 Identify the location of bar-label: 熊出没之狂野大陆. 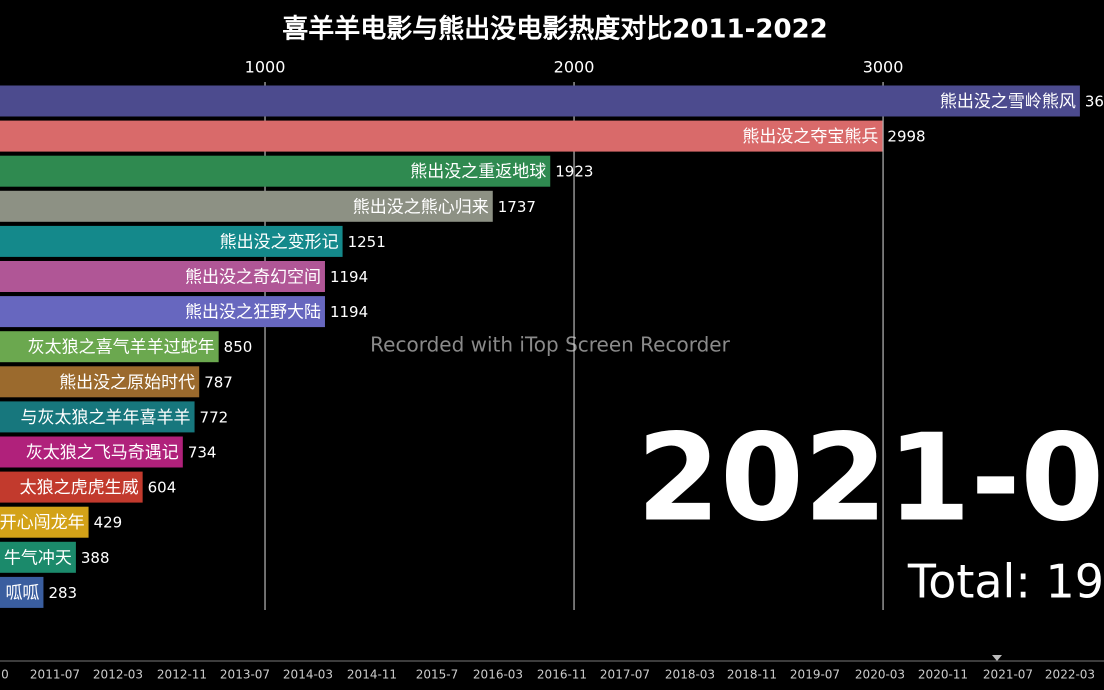
(253, 313).